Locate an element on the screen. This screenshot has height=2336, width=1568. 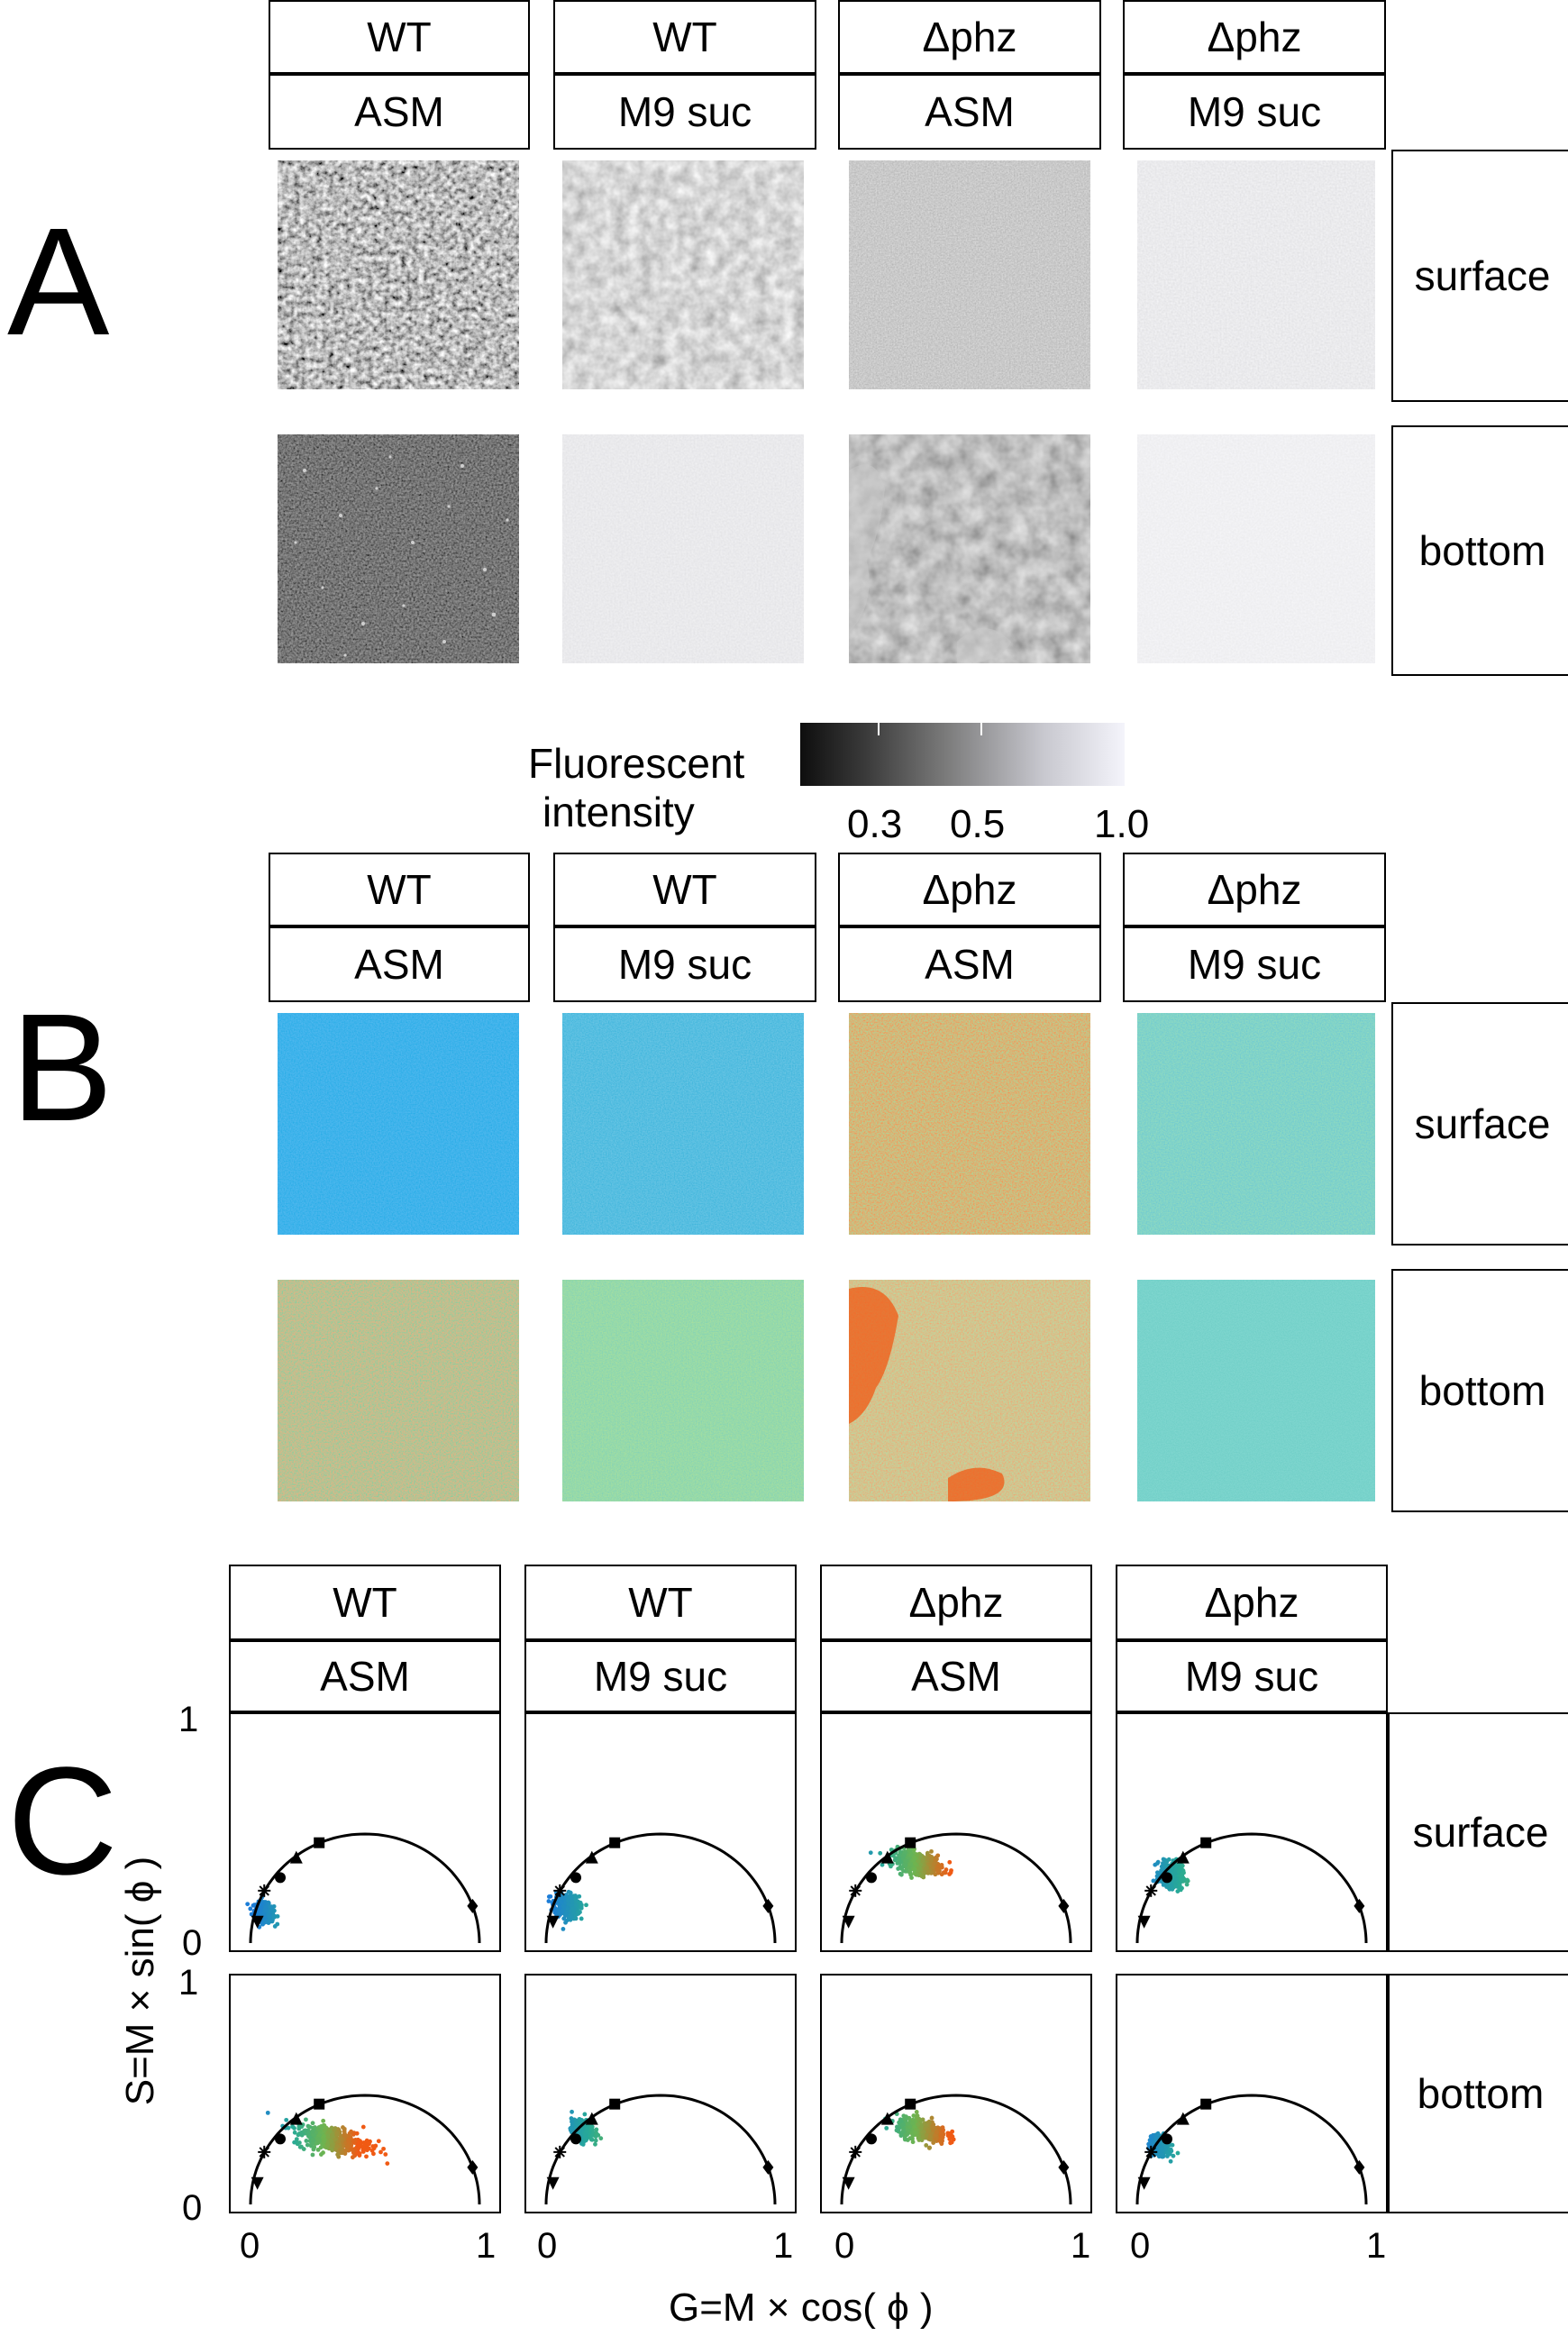
panel-a-header-medium-4: M9 suc is located at coordinates (1254, 112).